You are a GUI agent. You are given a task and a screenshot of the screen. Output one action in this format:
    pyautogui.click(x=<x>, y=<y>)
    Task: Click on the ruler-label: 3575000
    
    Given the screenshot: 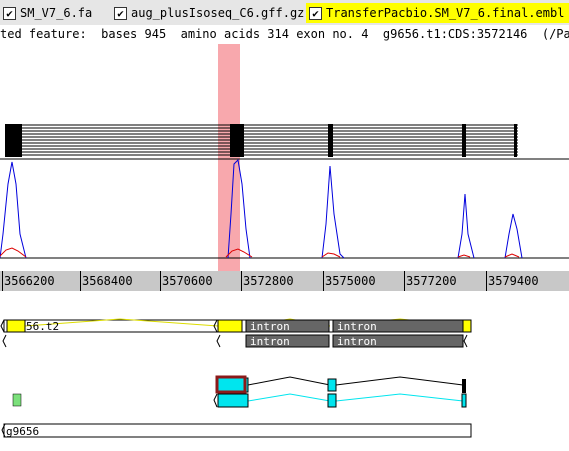 What is the action you would take?
    pyautogui.click(x=350, y=281)
    